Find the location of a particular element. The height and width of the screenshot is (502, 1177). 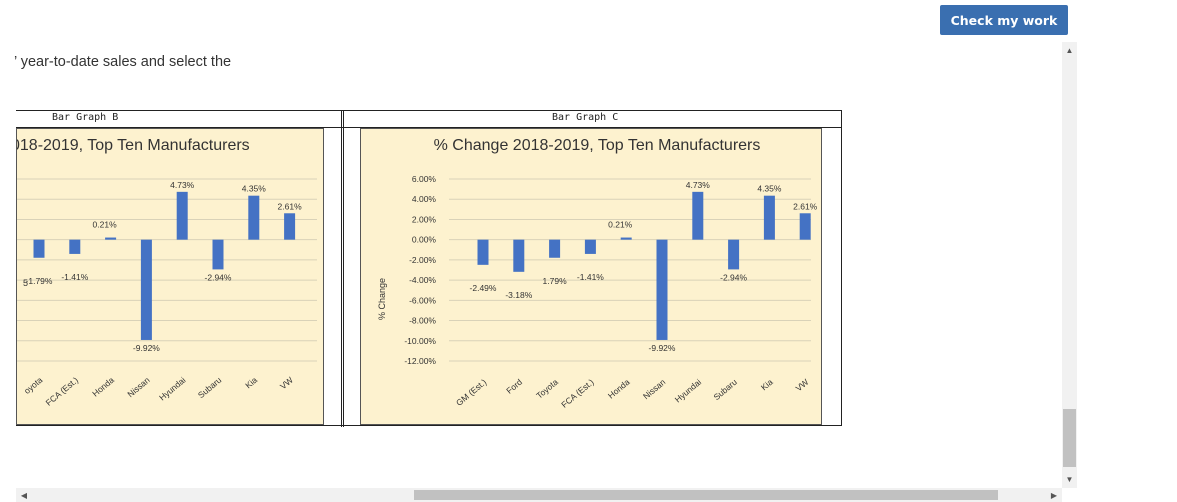

y-tick-label: -4.00% is located at coordinates (422, 280).